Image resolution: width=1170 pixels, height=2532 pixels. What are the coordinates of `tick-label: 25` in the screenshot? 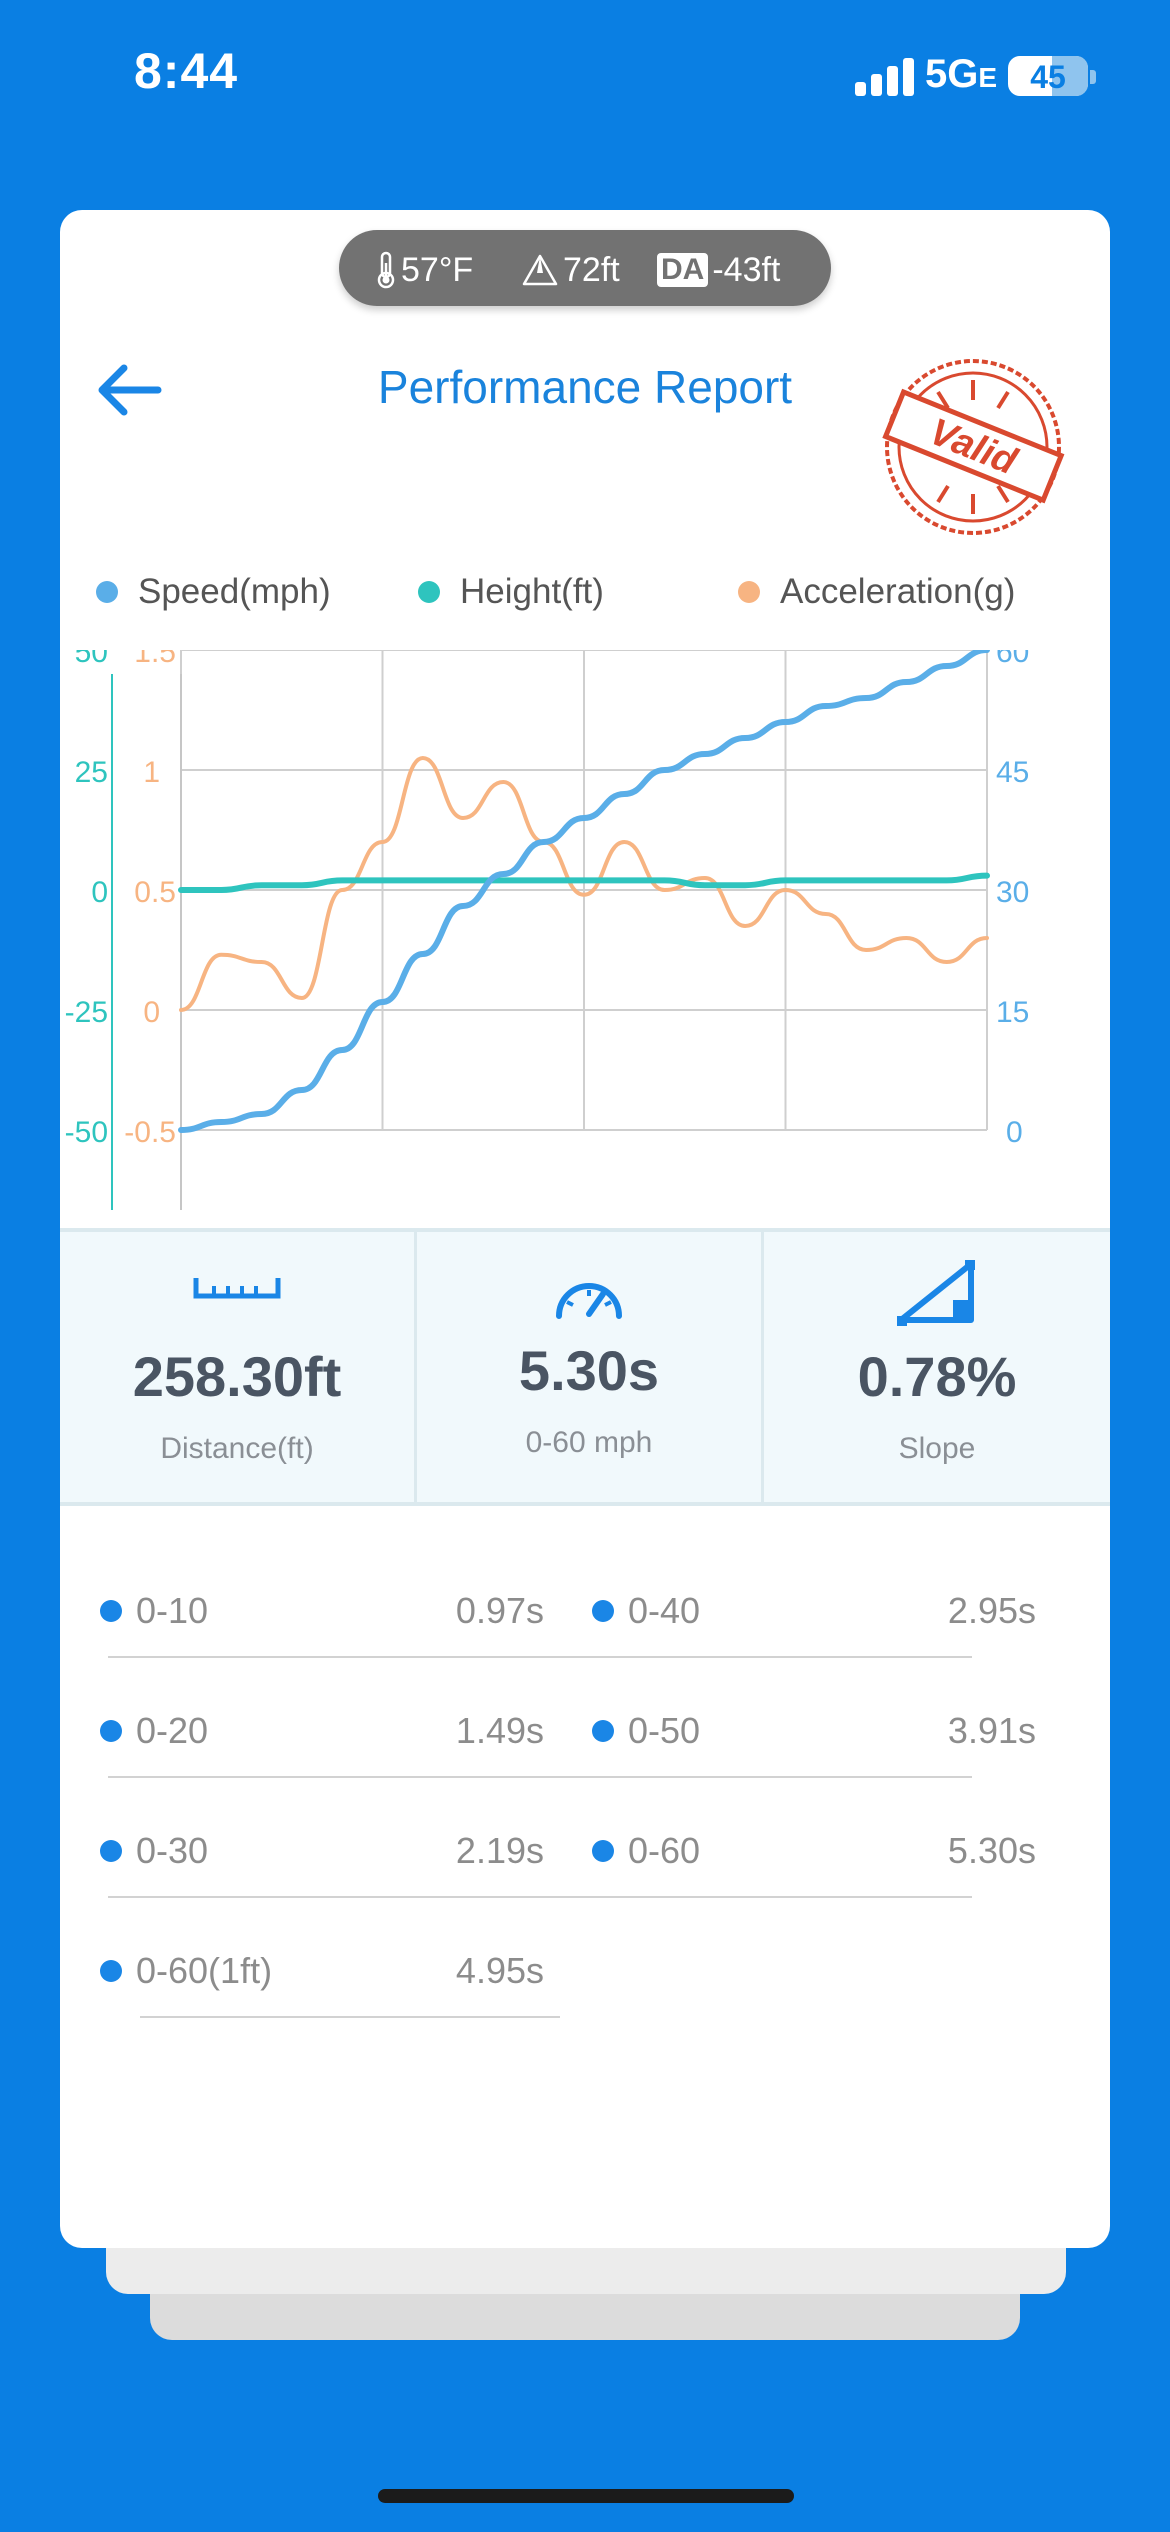 It's located at (91, 772).